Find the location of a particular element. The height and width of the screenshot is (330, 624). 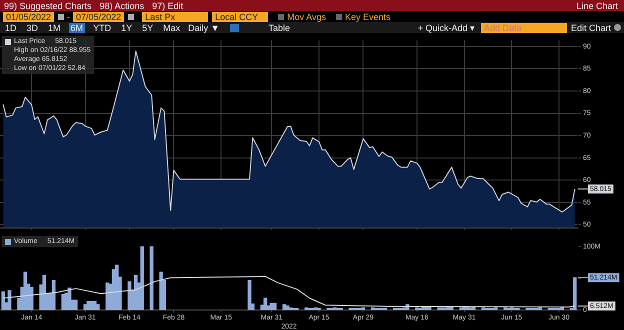

text: 07/05/2022 is located at coordinates (98, 17).